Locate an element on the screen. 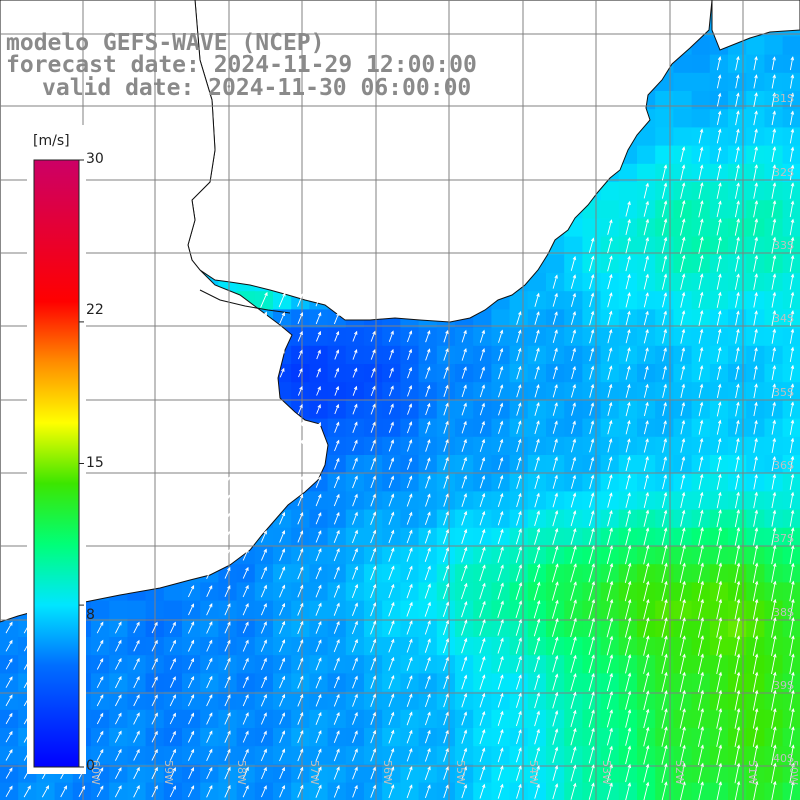 The image size is (800, 800). colorbar-tick-30: 30 is located at coordinates (95, 159).